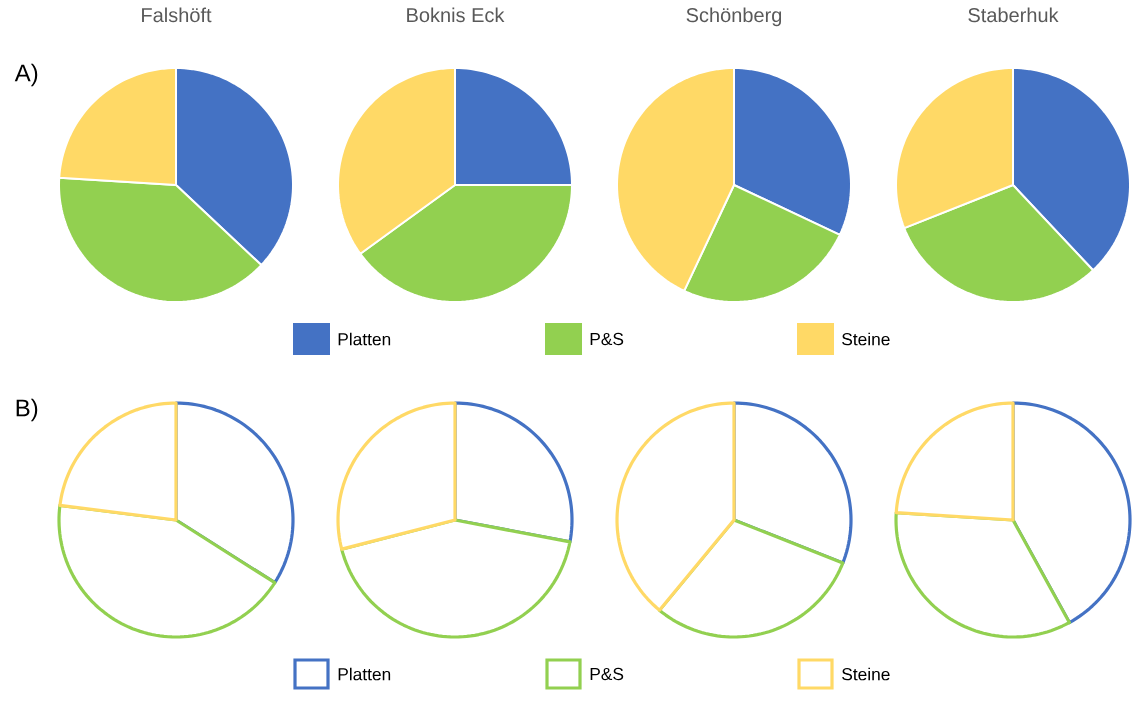 This screenshot has width=1133, height=701. What do you see at coordinates (177, 15) in the screenshot?
I see `chart-title: Falshöft` at bounding box center [177, 15].